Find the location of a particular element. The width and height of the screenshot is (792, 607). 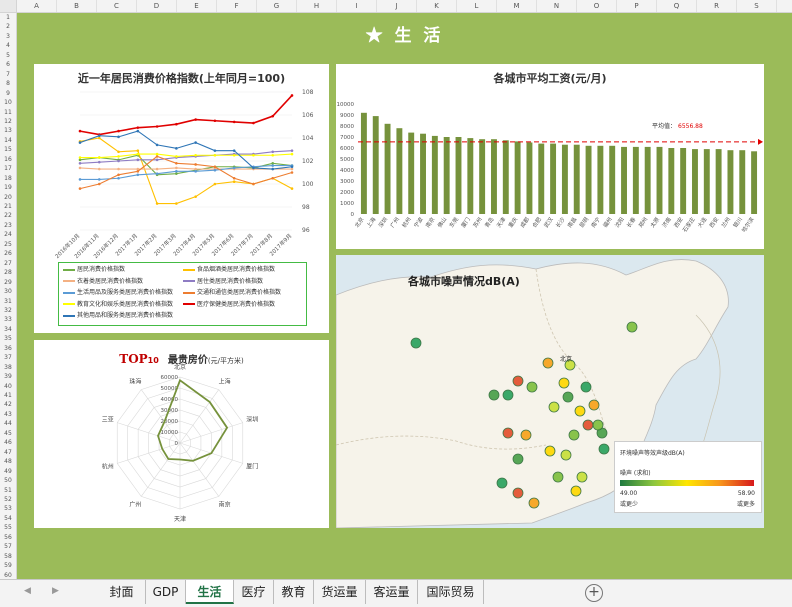

sheet-tab-0: 封面 is located at coordinates (122, 592).